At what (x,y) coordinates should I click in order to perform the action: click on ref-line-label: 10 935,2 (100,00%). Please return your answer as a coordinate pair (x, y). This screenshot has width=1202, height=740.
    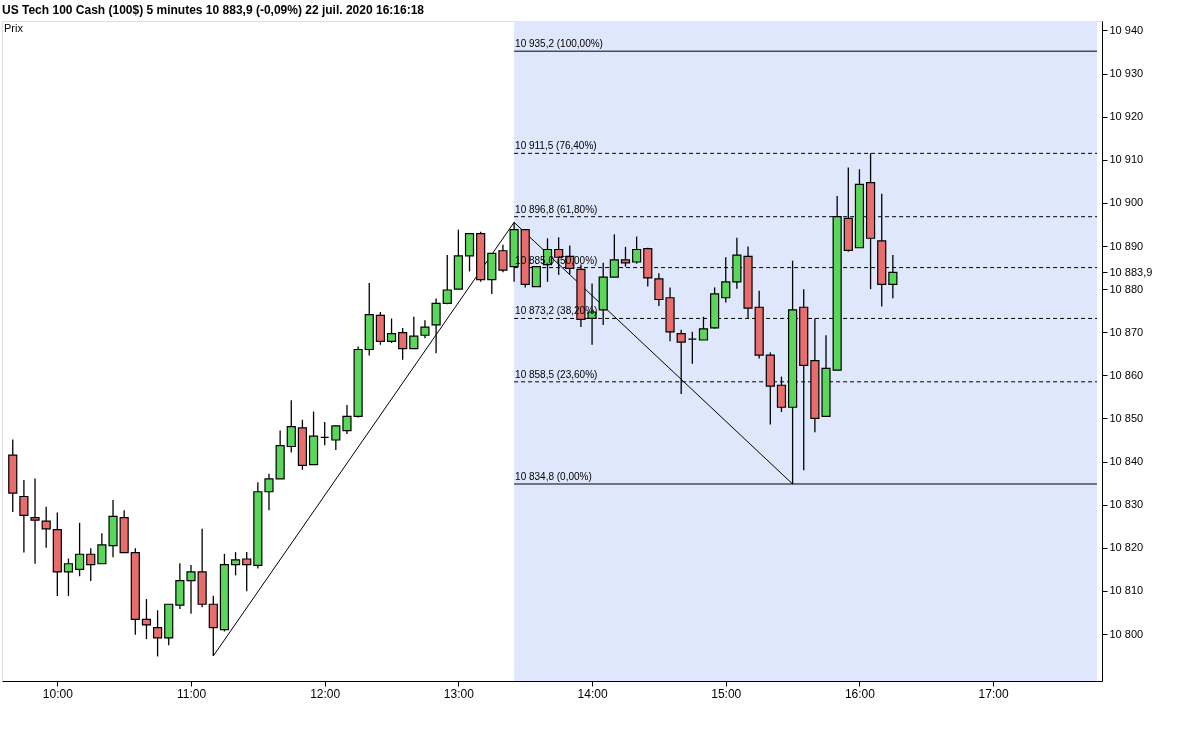
    Looking at the image, I should click on (559, 44).